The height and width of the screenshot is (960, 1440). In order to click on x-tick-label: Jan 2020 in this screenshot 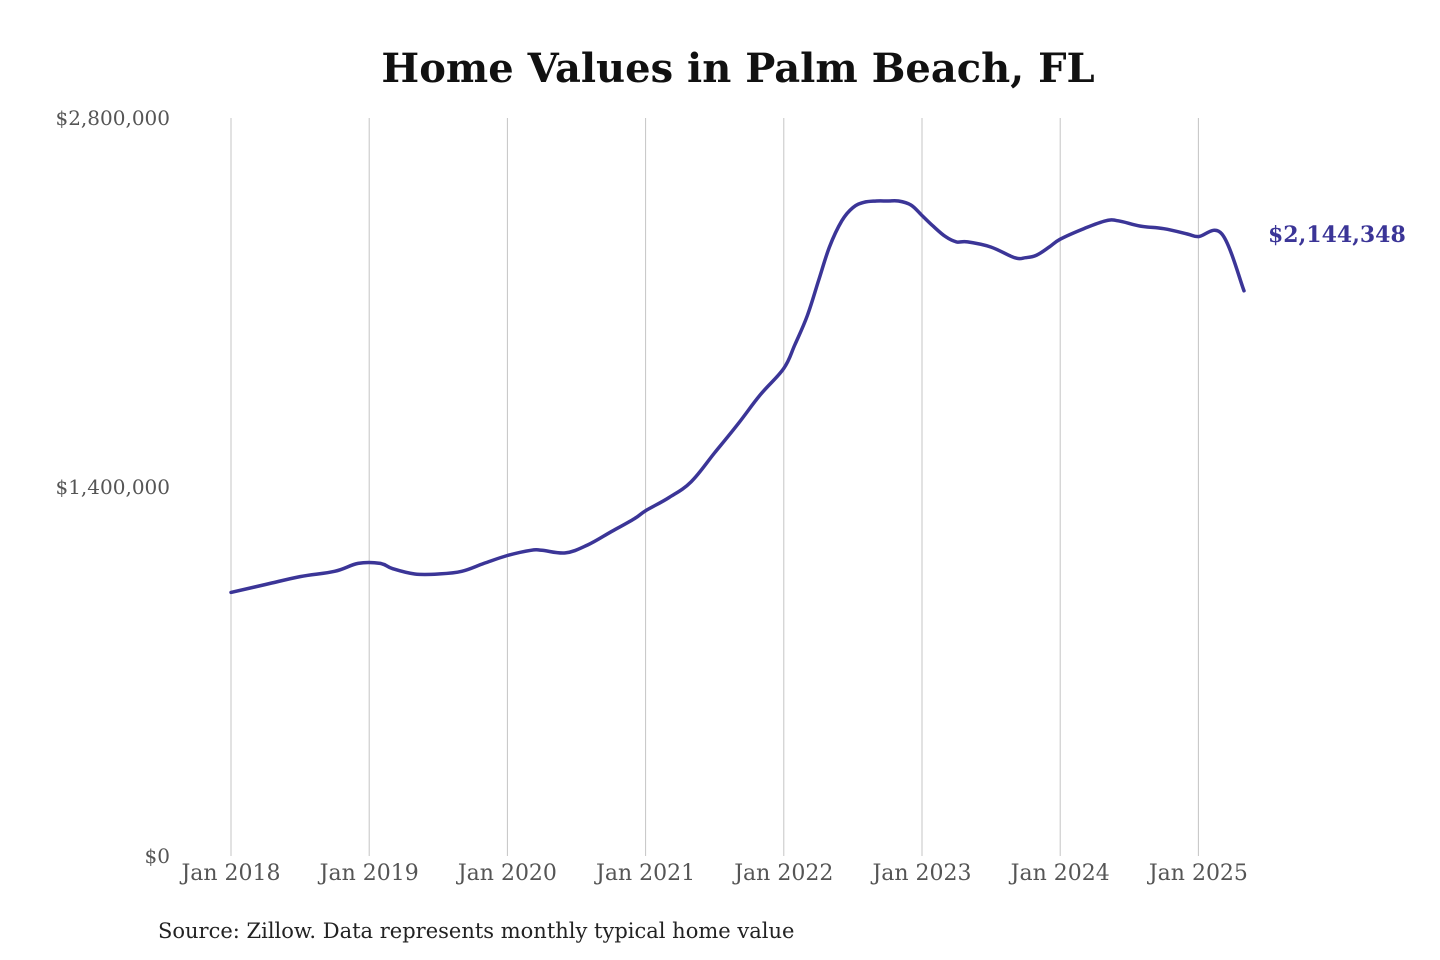, I will do `click(506, 873)`.